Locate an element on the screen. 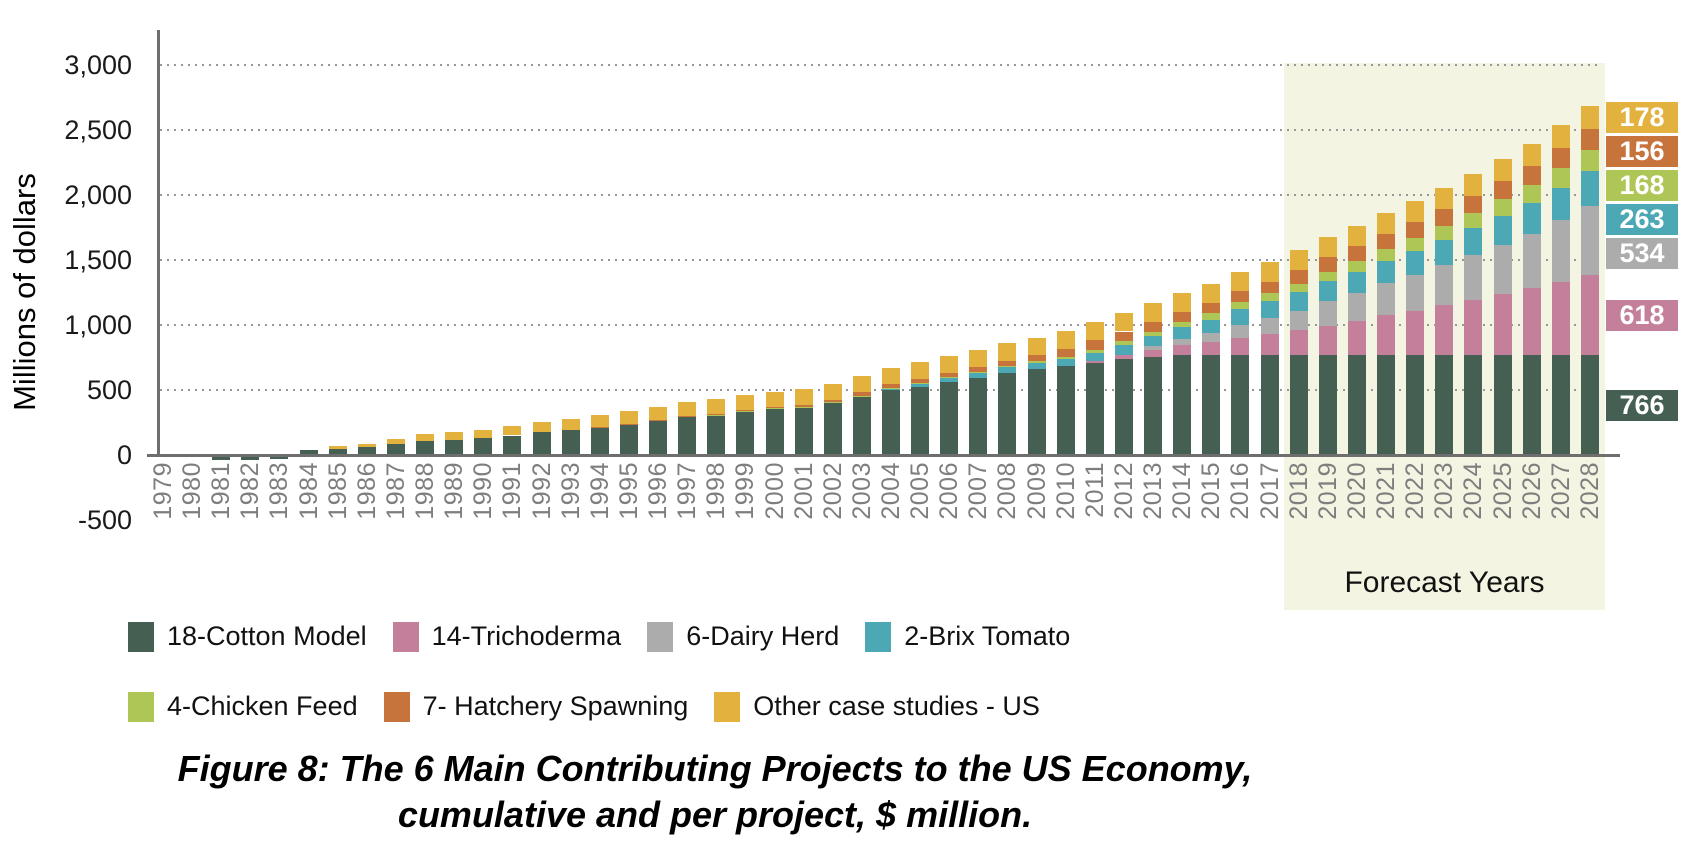 The width and height of the screenshot is (1700, 858). y-axis-tick-label-2000: 2,000 is located at coordinates (98, 195).